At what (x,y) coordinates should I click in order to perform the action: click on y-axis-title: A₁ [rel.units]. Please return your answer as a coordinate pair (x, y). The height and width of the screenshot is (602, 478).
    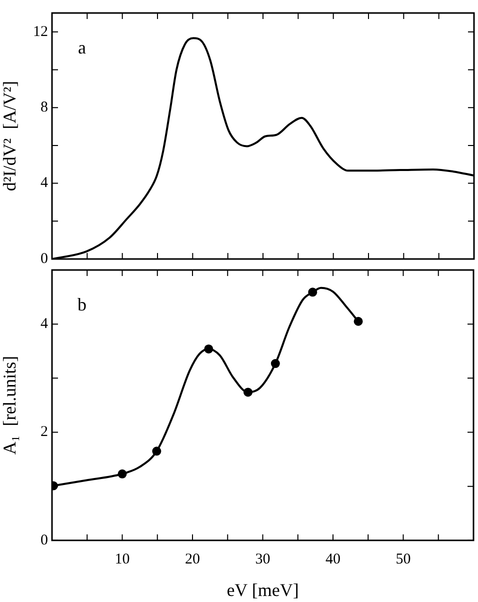
    Looking at the image, I should click on (10, 405).